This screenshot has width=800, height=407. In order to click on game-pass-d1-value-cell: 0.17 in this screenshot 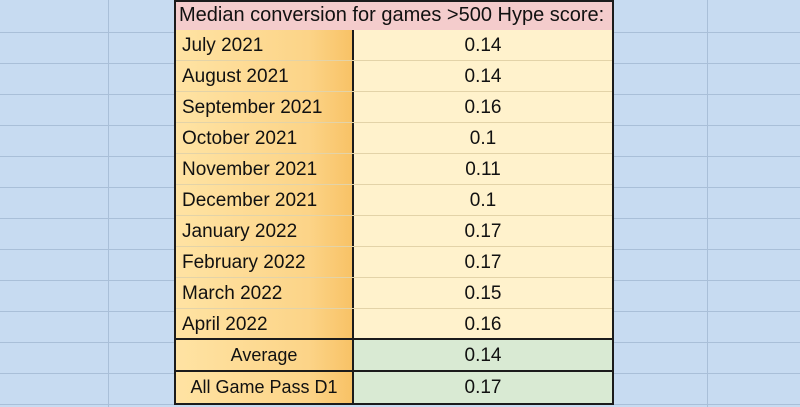, I will do `click(483, 387)`.